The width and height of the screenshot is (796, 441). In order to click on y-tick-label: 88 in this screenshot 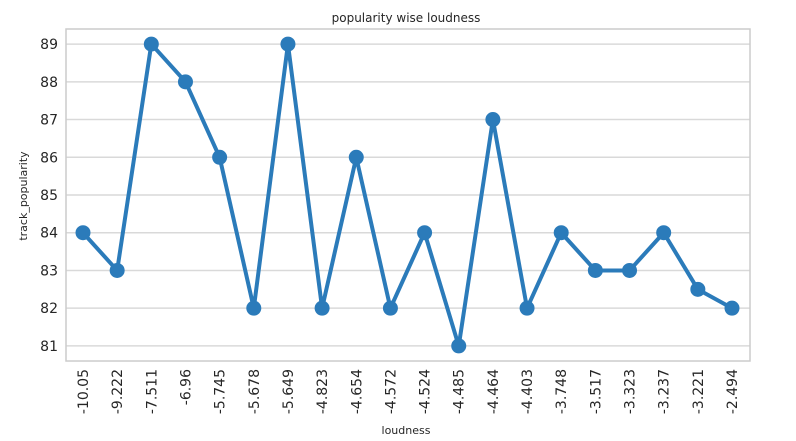, I will do `click(49, 83)`.